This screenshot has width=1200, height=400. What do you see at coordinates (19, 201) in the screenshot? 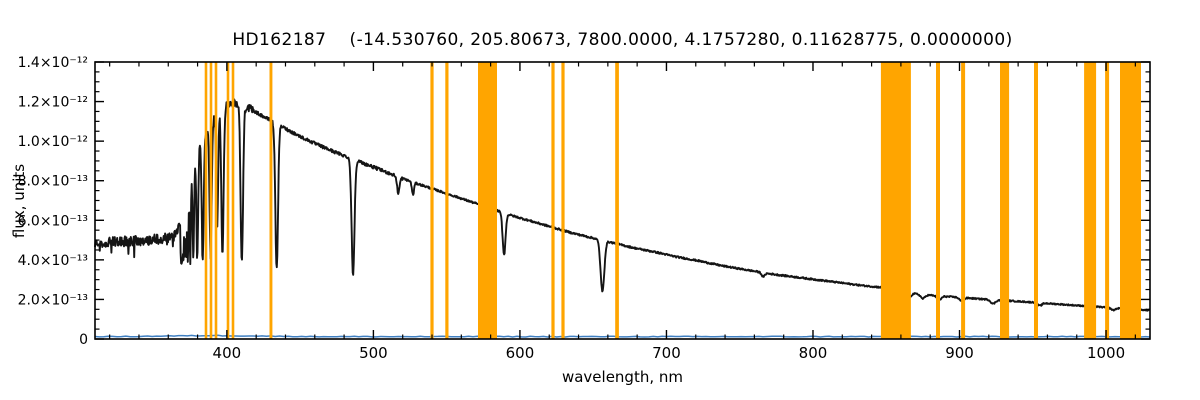
I see `y-axis-label: flux, units` at bounding box center [19, 201].